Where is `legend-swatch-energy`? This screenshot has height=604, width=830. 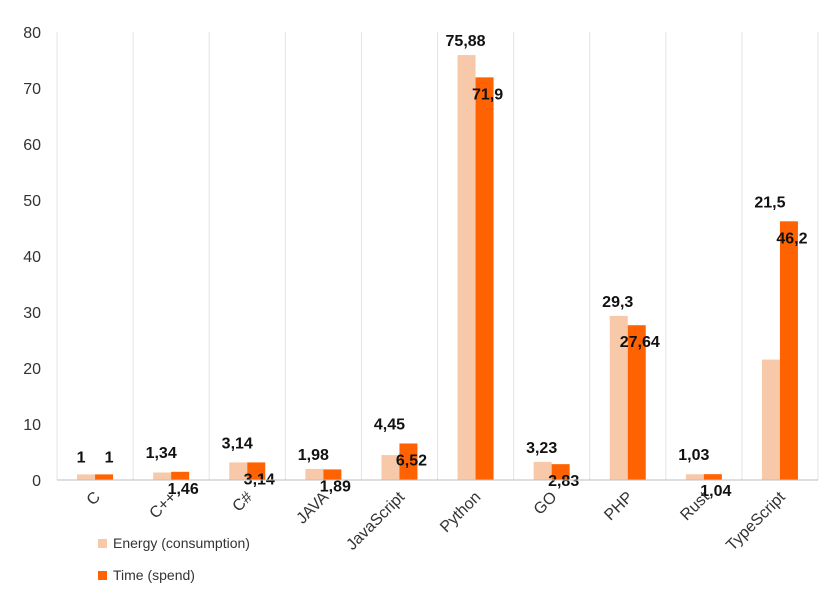
legend-swatch-energy is located at coordinates (102, 543).